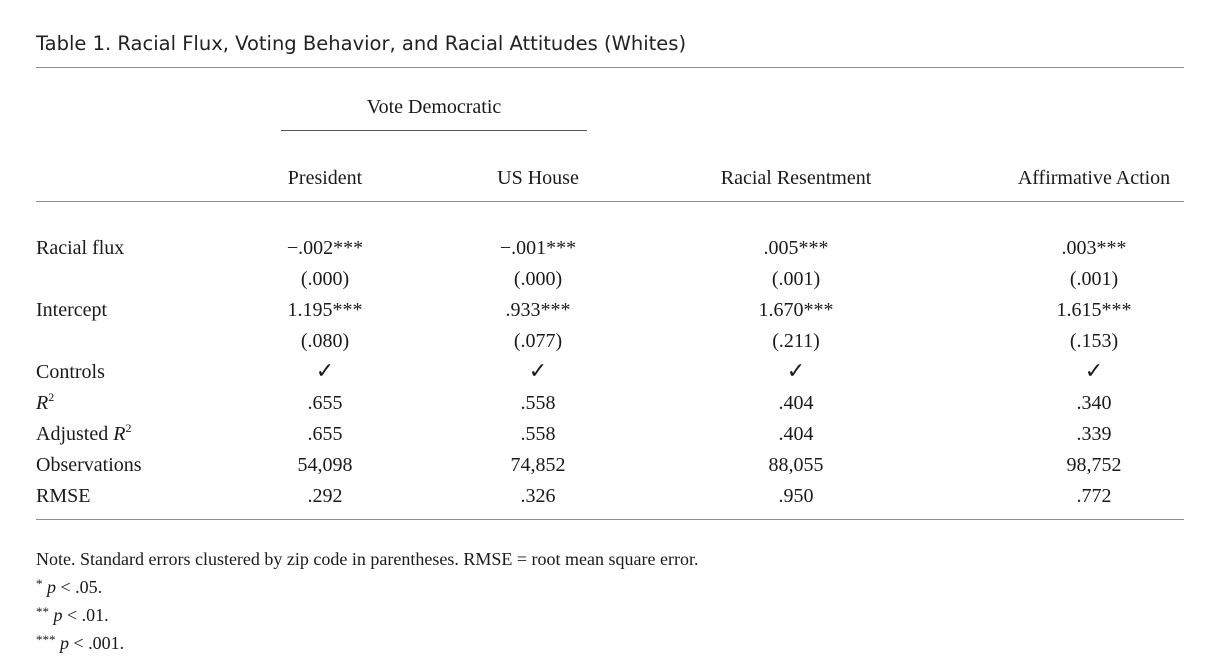 This screenshot has width=1222, height=666. I want to click on table-cell: 88,055, so click(796, 465).